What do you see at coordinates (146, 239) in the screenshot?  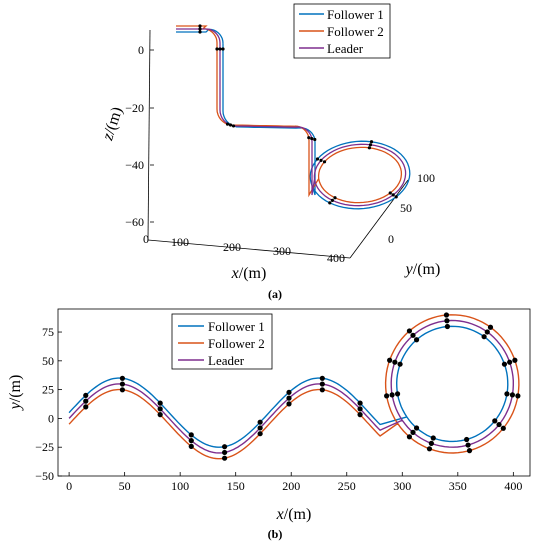 I see `x-tick-label: 0` at bounding box center [146, 239].